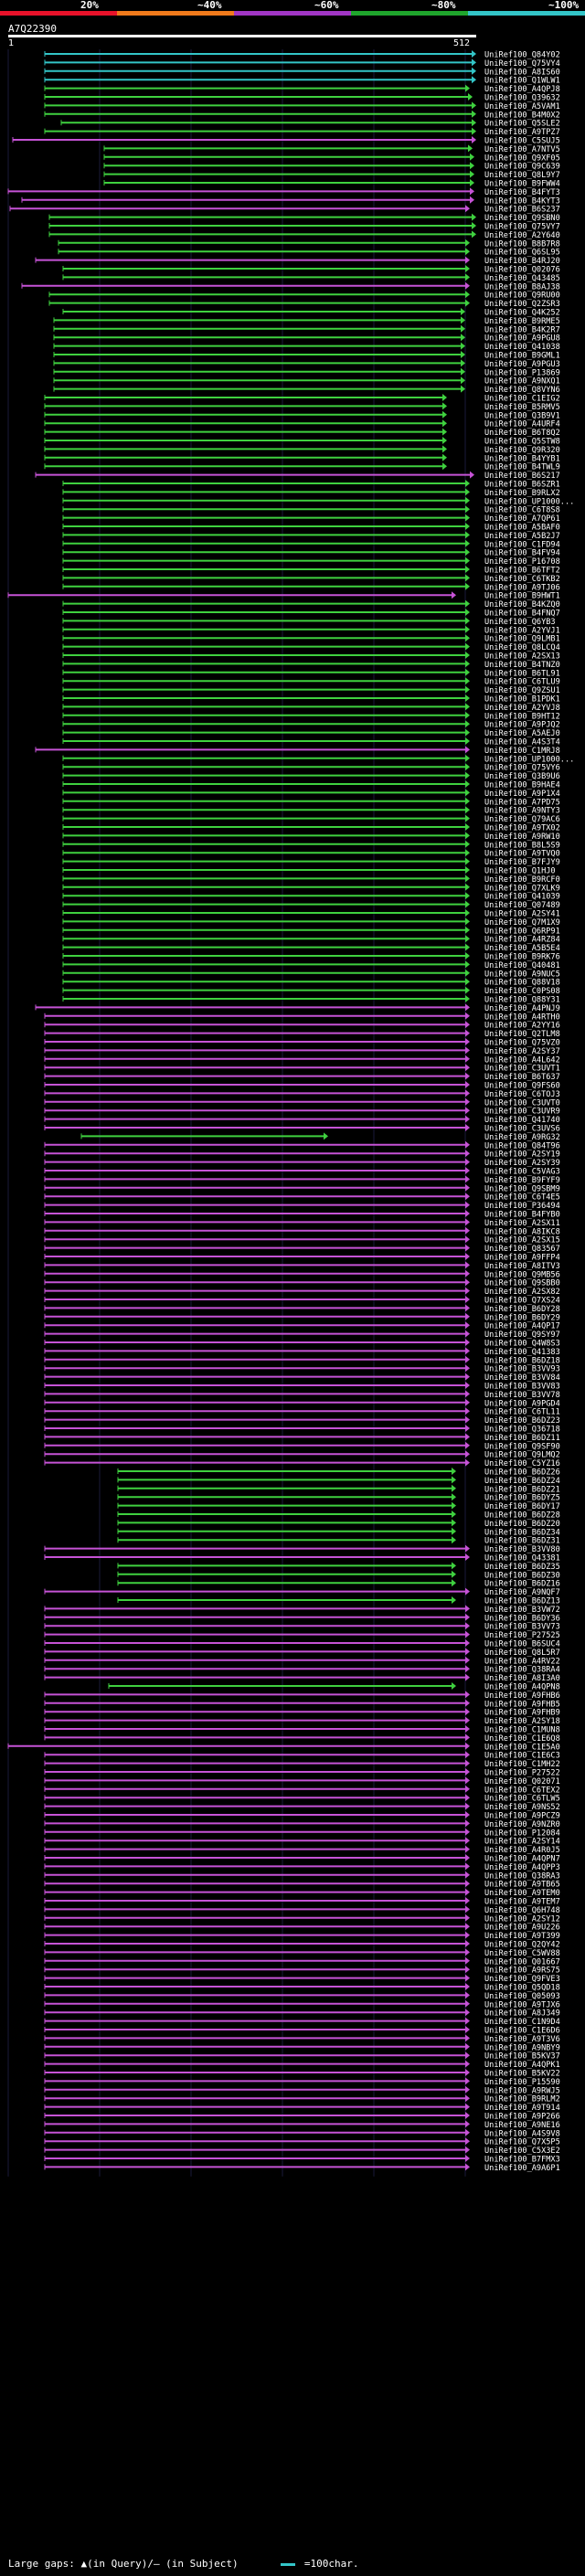 The image size is (585, 2576). What do you see at coordinates (522, 1721) in the screenshot?
I see `hit-id-label: UniRef100_A2SY18` at bounding box center [522, 1721].